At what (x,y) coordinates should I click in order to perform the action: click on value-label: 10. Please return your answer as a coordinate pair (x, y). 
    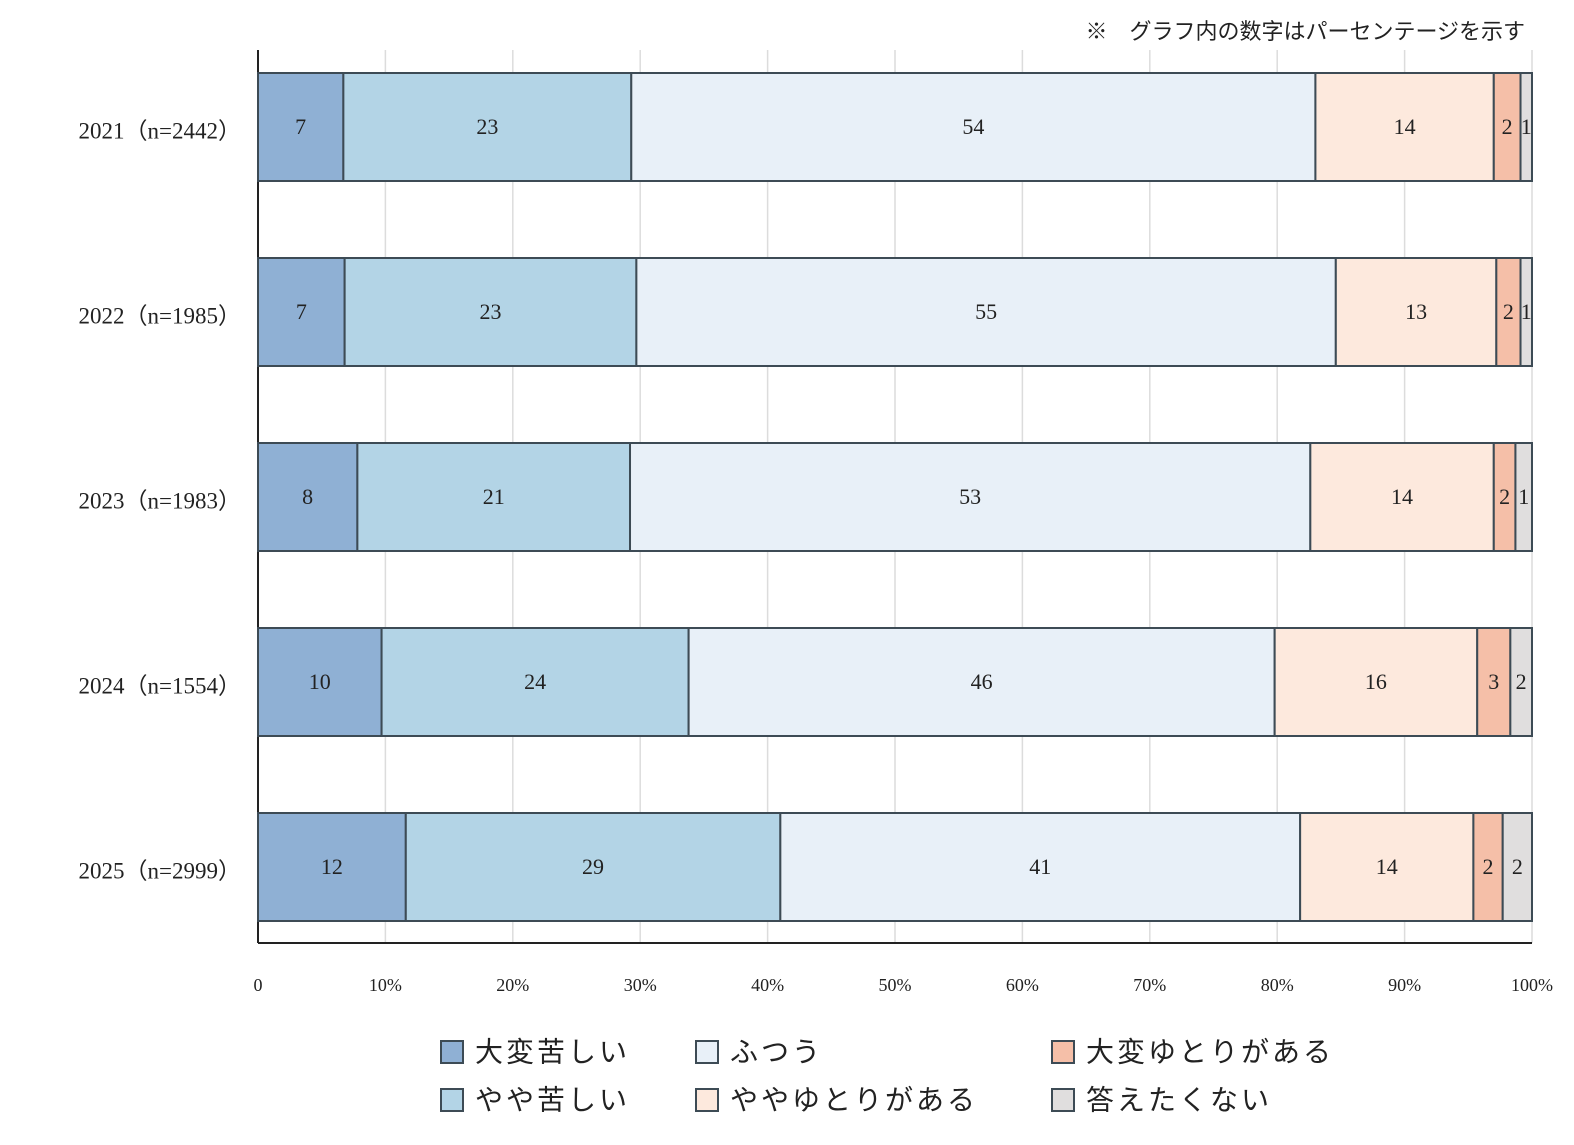
    Looking at the image, I should click on (320, 681).